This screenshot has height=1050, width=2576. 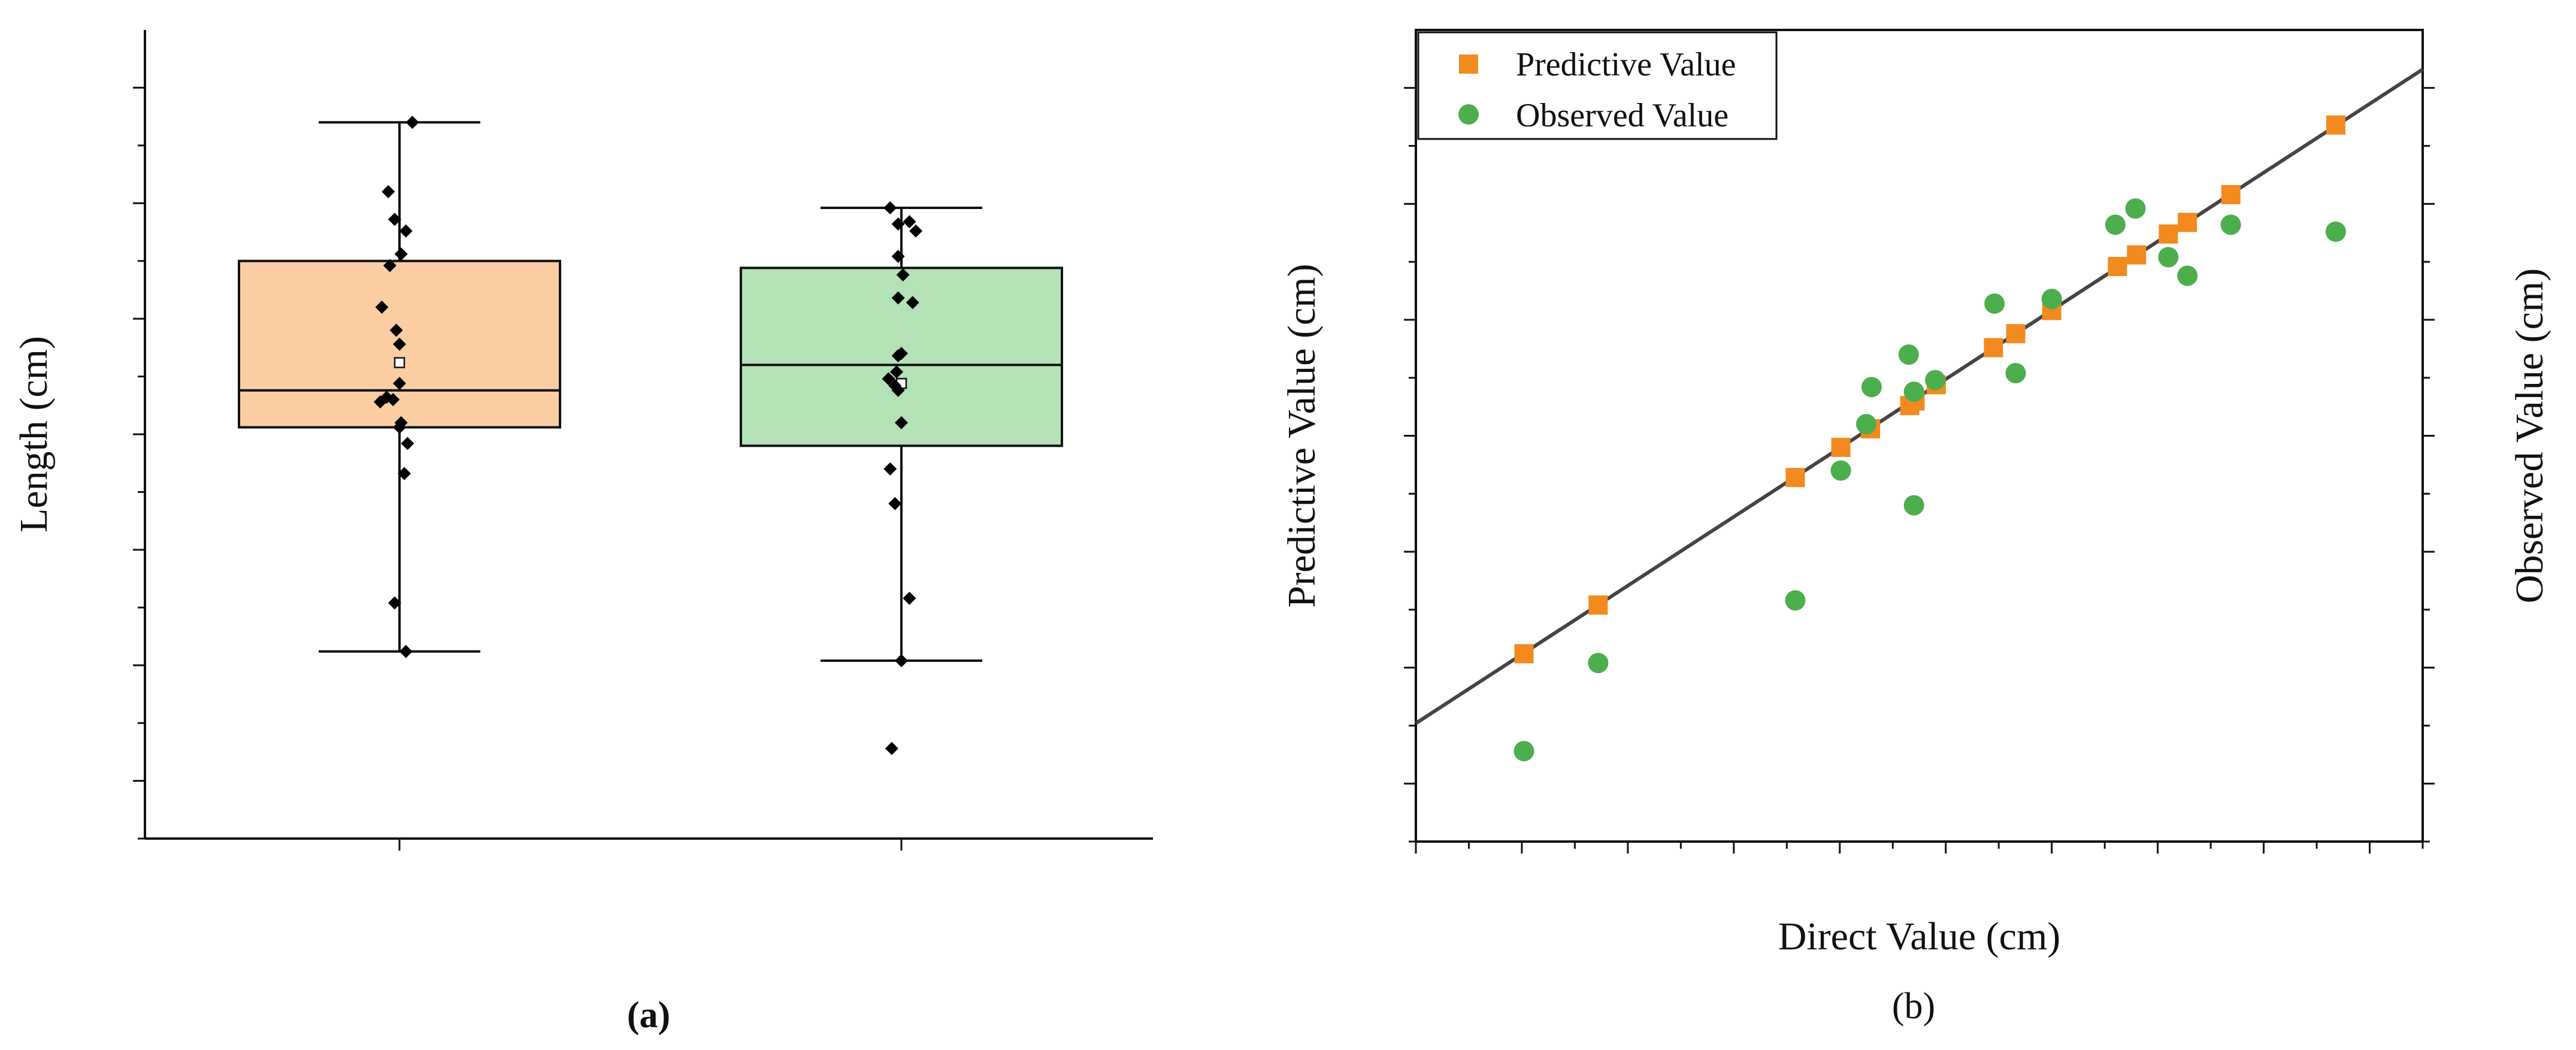 I want to click on right-y-axis-title: Observed Value (cm), so click(x=2529, y=436).